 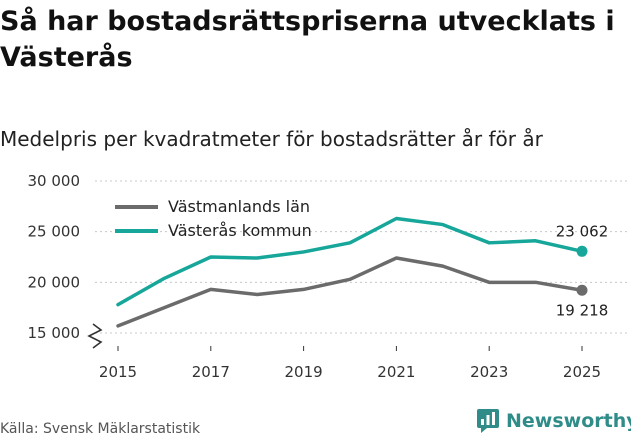 What do you see at coordinates (304, 372) in the screenshot?
I see `x-tick-label: 2019` at bounding box center [304, 372].